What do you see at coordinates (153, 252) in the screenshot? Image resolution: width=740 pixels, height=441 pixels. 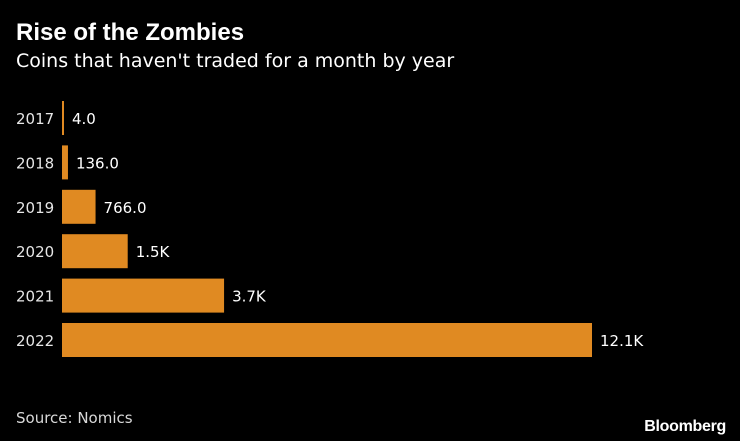 I see `data-label-2020: 1.5K` at bounding box center [153, 252].